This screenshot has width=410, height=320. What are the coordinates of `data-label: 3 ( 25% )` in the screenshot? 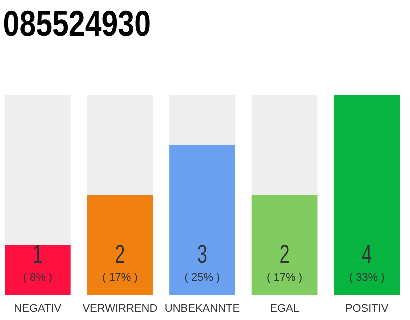 It's located at (202, 262).